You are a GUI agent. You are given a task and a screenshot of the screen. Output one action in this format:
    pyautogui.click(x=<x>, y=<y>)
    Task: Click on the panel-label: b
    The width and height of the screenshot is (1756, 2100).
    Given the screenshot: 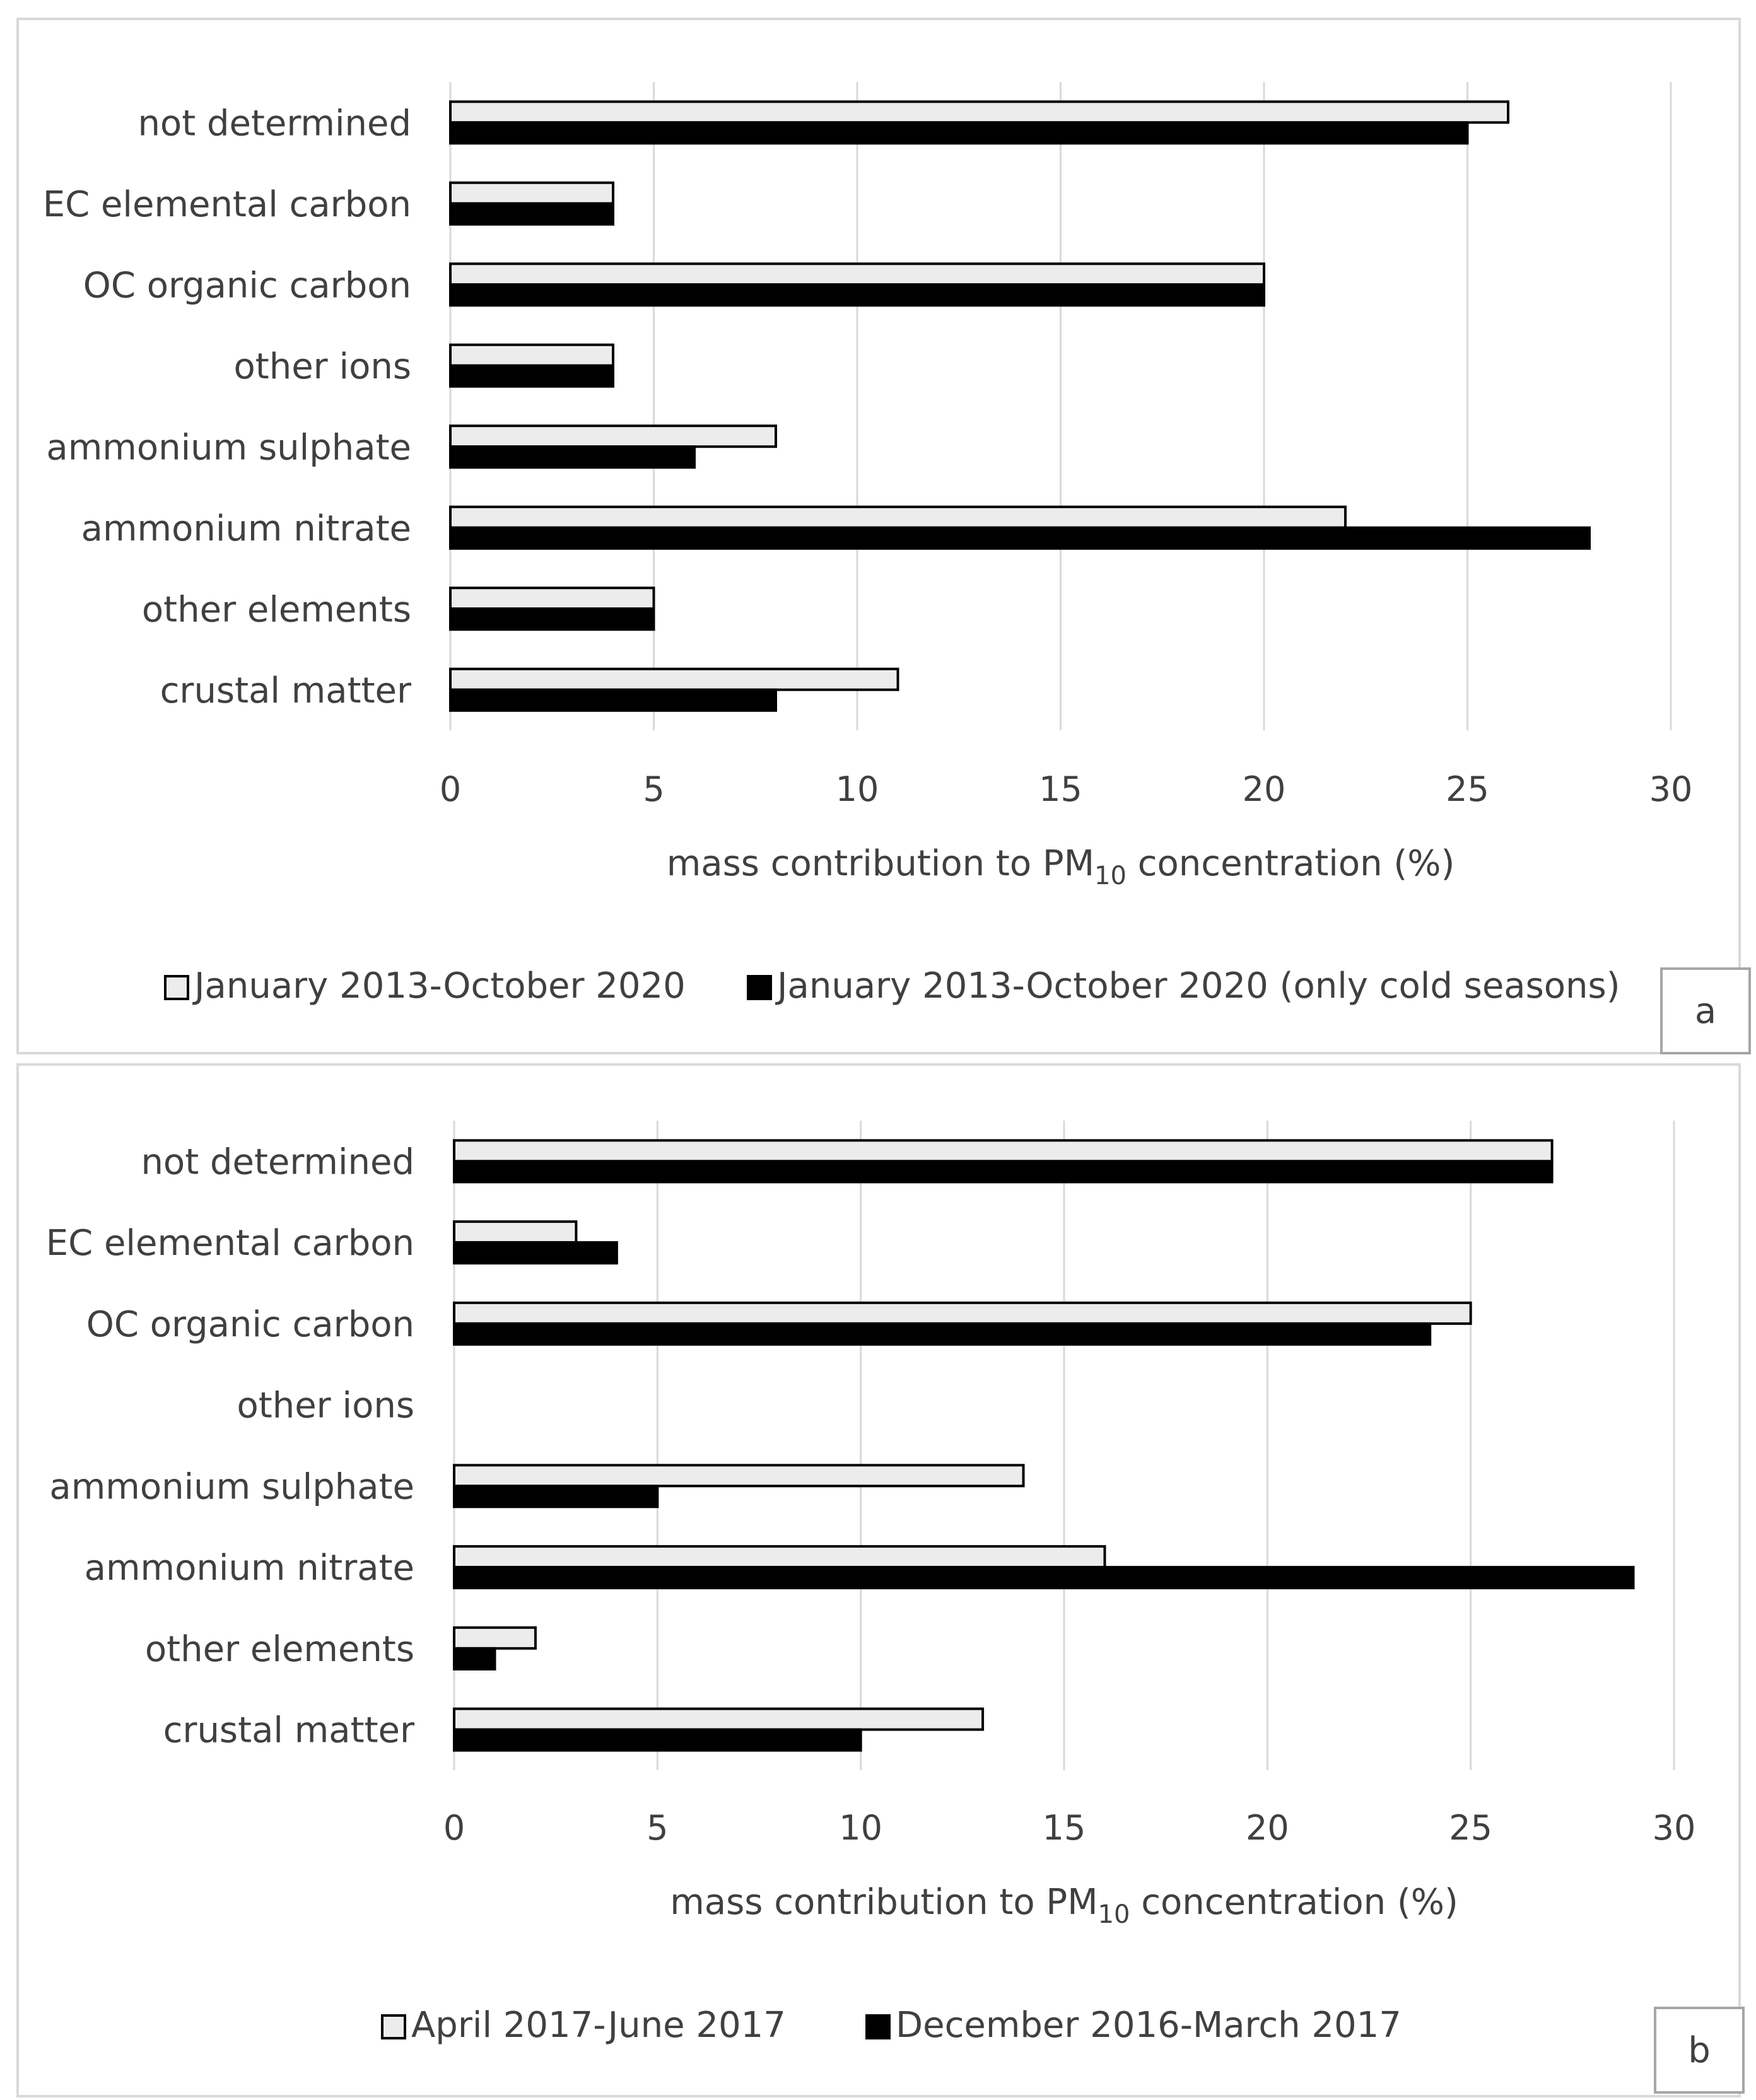 What is the action you would take?
    pyautogui.click(x=1700, y=2050)
    